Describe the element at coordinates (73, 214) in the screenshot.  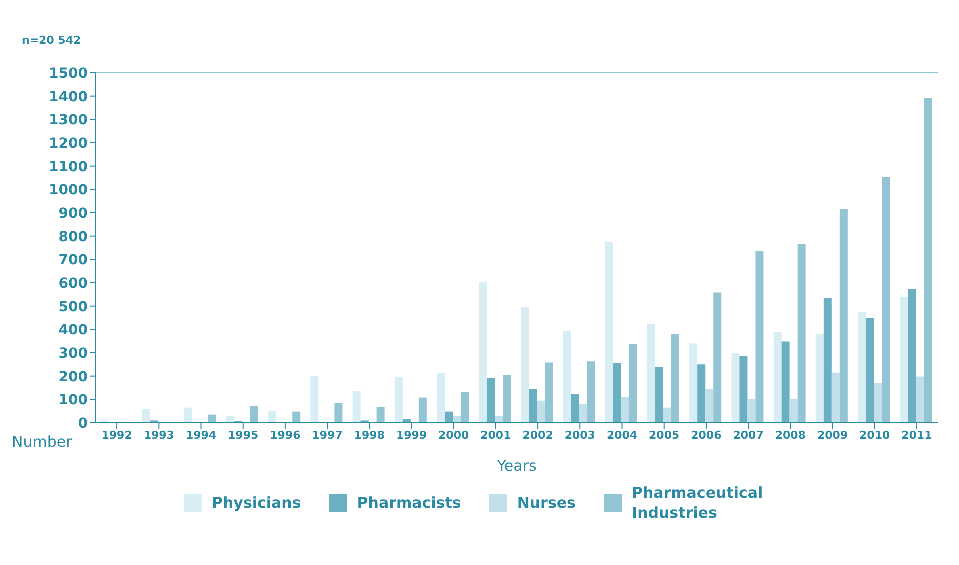
I see `y-tick-label: 900` at that location.